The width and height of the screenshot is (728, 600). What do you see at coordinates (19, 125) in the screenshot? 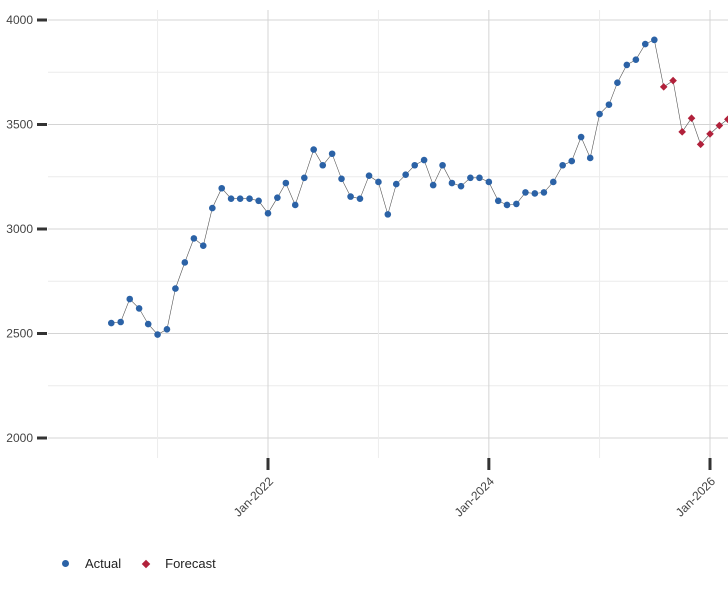
I see `y-tick-label: 3500` at bounding box center [19, 125].